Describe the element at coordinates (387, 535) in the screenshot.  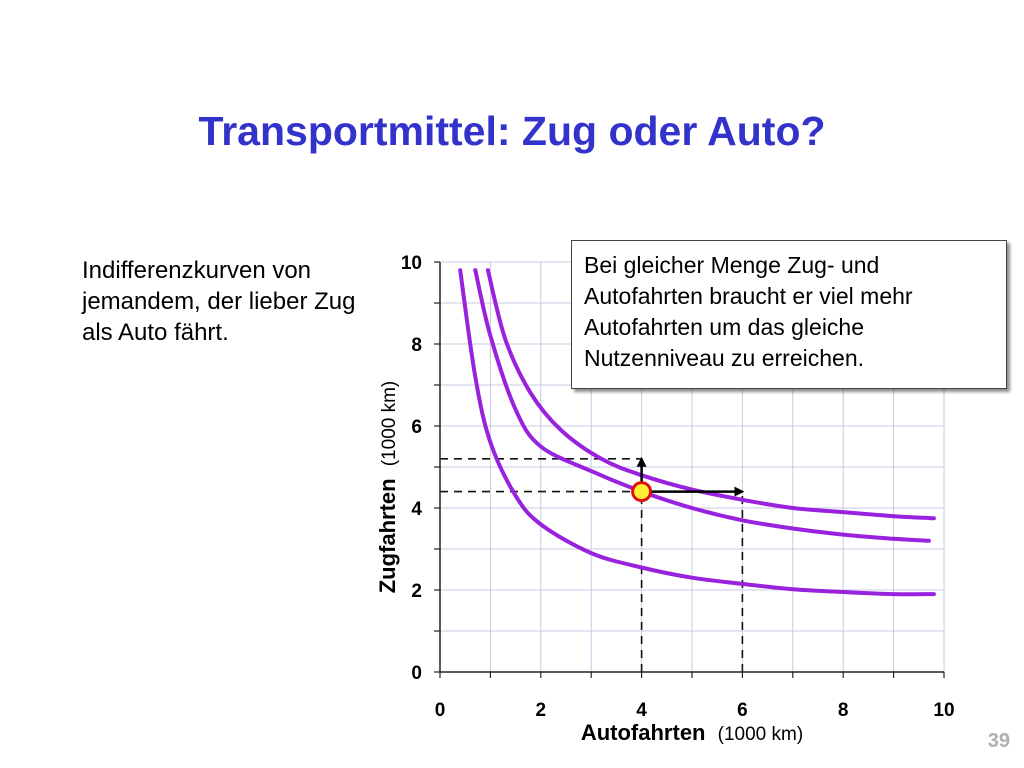
I see `y-axis-label: Zugfahrten` at that location.